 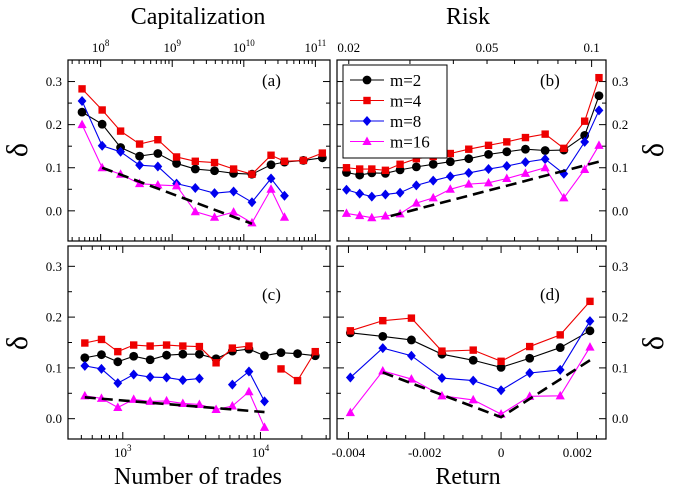 I want to click on legend-label: m=2, so click(x=405, y=80).